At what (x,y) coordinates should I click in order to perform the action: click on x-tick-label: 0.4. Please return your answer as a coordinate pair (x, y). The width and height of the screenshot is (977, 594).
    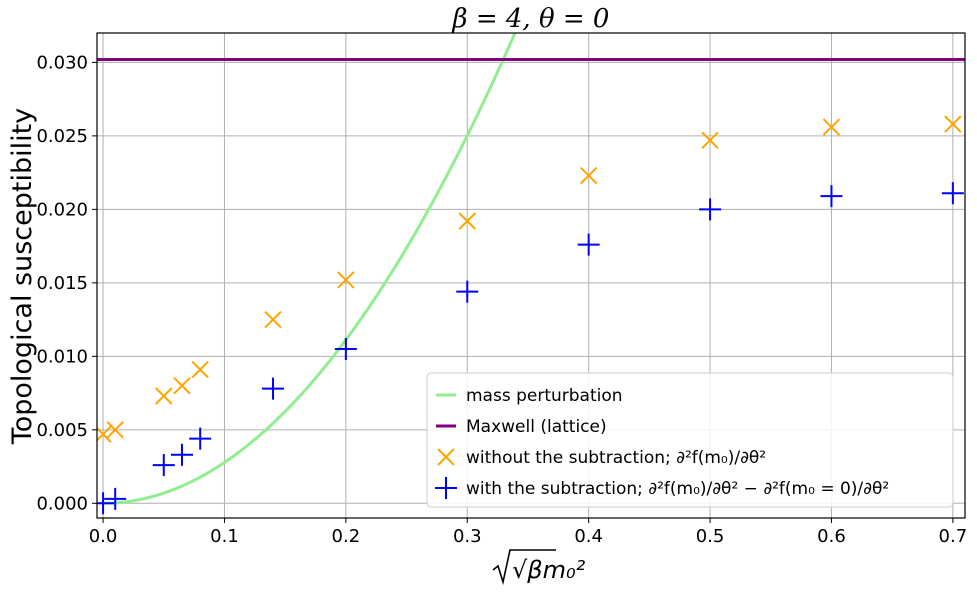
    Looking at the image, I should click on (588, 536).